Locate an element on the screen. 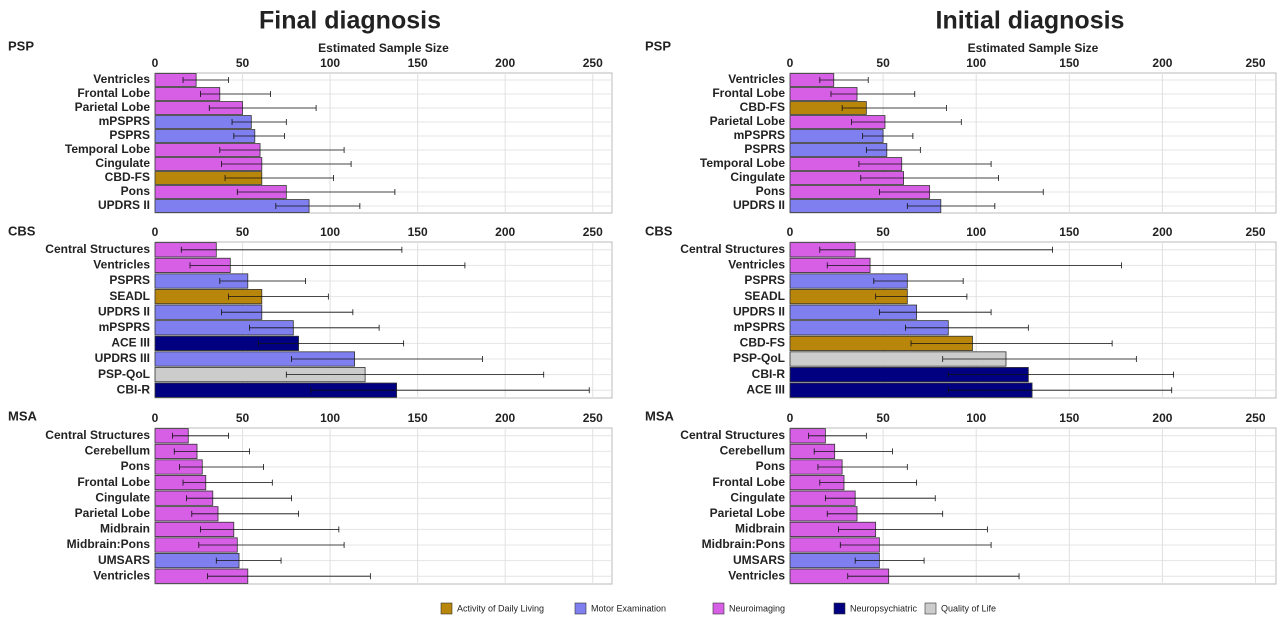 The height and width of the screenshot is (619, 1286). category-label: CBI-R is located at coordinates (134, 389).